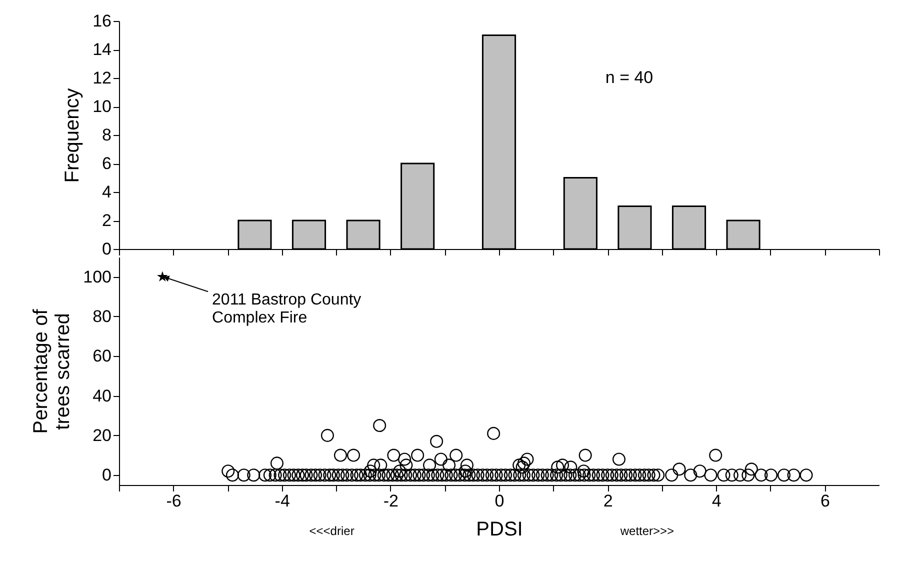 Image resolution: width=909 pixels, height=570 pixels. What do you see at coordinates (102, 49) in the screenshot?
I see `y-tick-label: 14` at bounding box center [102, 49].